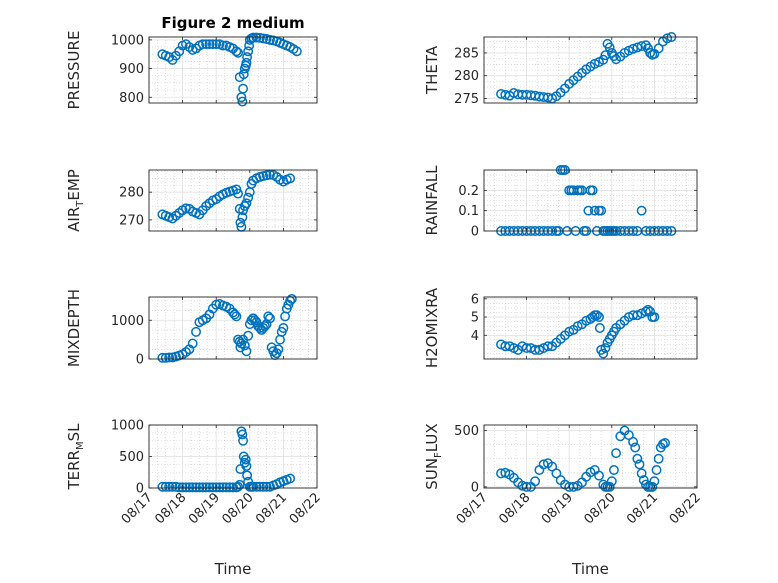 The width and height of the screenshot is (778, 583). Describe the element at coordinates (432, 474) in the screenshot. I see `y-axis-label-main: SUN` at that location.